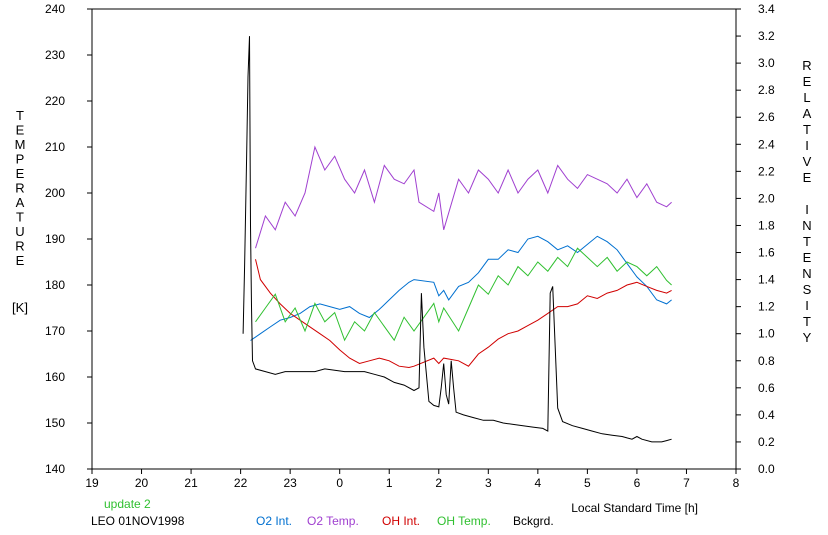 The width and height of the screenshot is (828, 535). What do you see at coordinates (55, 193) in the screenshot?
I see `y-left-tick-label: 200` at bounding box center [55, 193].